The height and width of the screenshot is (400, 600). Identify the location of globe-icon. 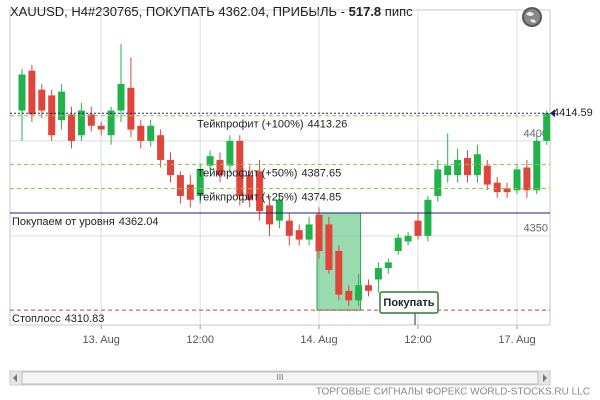
(532, 17).